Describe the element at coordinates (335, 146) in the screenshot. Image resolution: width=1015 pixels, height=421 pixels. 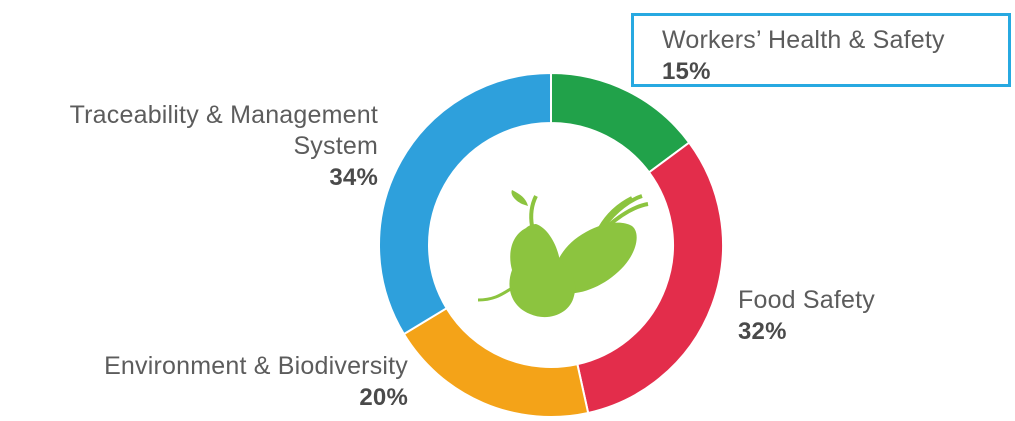
I see `slice-label-name-line2: System` at that location.